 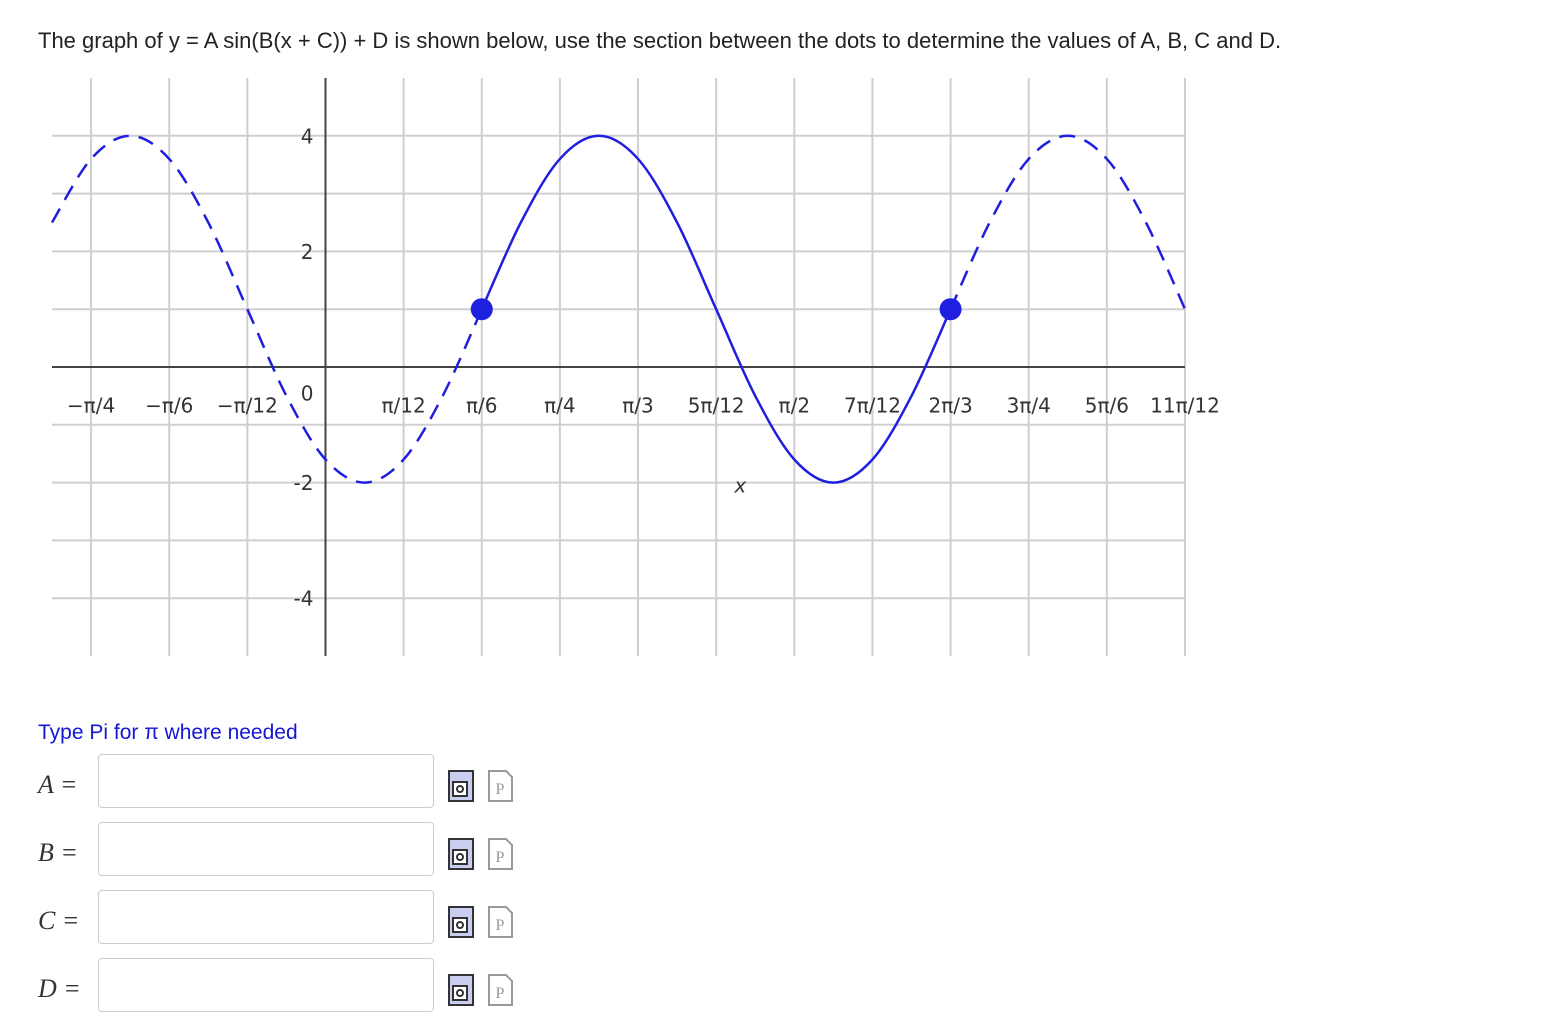 What do you see at coordinates (304, 599) in the screenshot?
I see `y-tick-label: -4` at bounding box center [304, 599].